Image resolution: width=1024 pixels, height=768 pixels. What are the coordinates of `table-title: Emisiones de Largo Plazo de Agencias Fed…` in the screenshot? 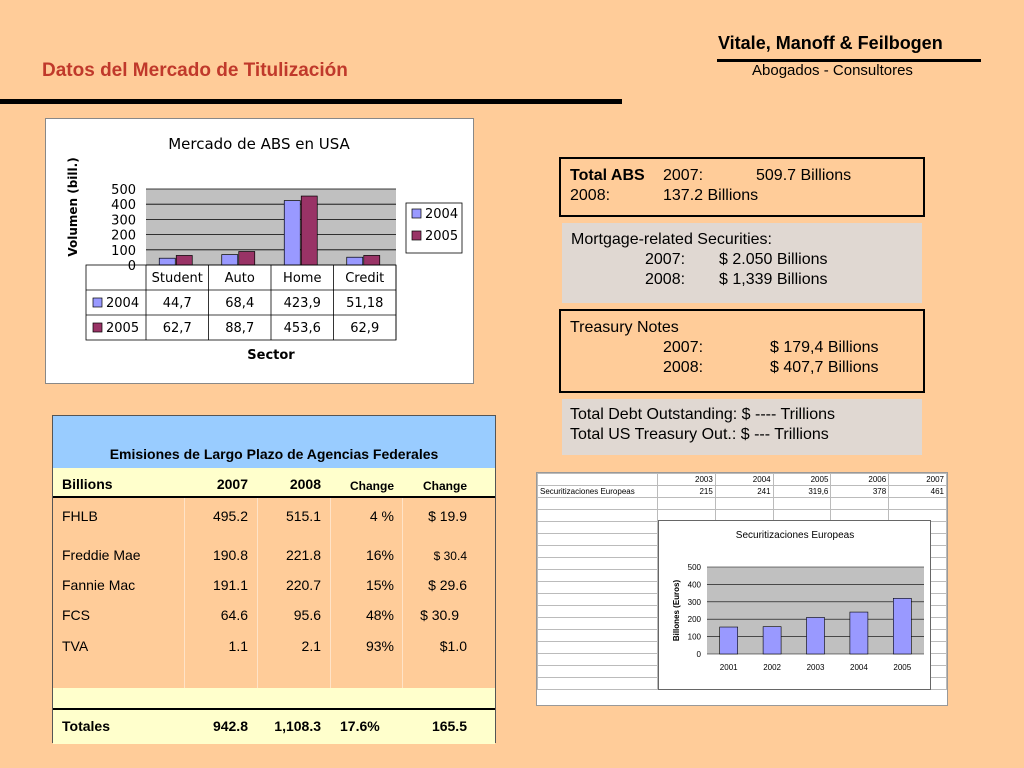 It's located at (274, 454).